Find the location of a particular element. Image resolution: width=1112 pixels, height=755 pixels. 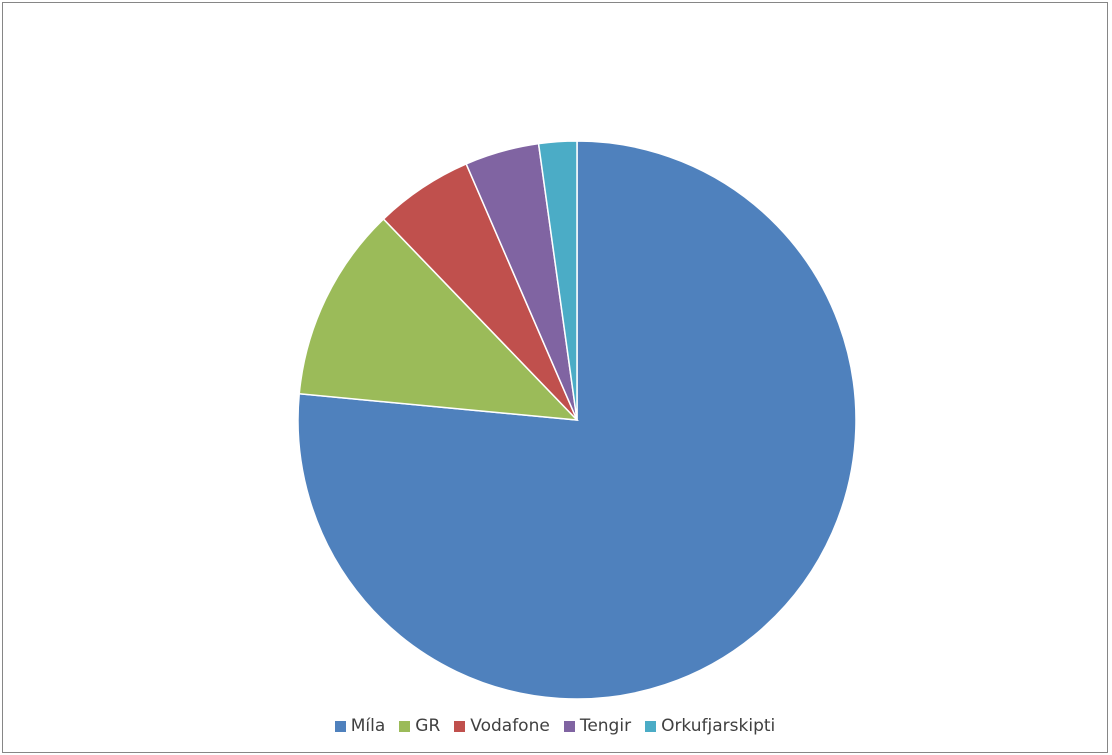

legend-label: Orkufjarskipti is located at coordinates (718, 726).